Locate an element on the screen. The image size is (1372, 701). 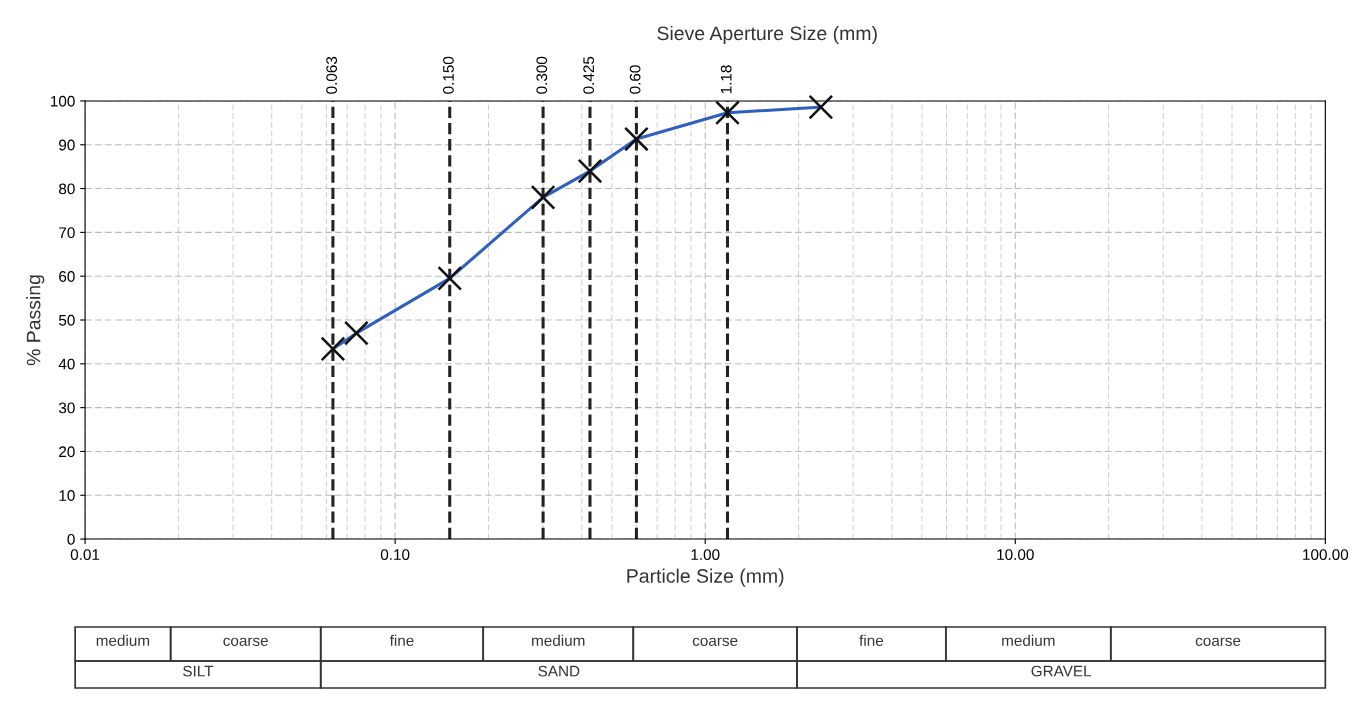
ref-line-label: 1.18 is located at coordinates (726, 79).